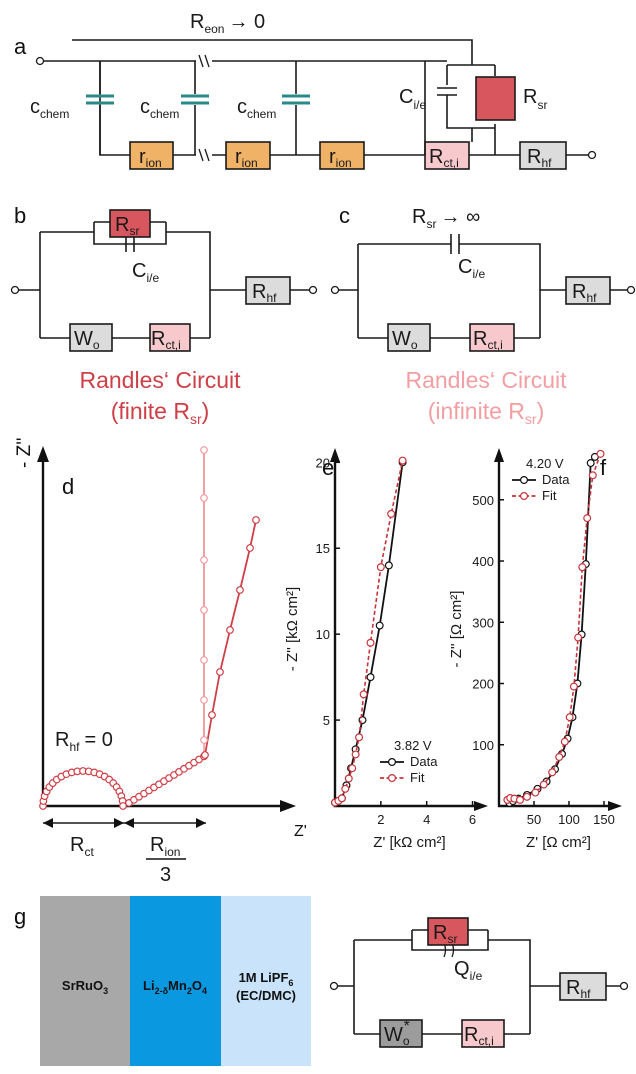 This screenshot has height=1074, width=636. Describe the element at coordinates (556, 479) in the screenshot. I see `chart-f-legend-label-data: Data` at that location.